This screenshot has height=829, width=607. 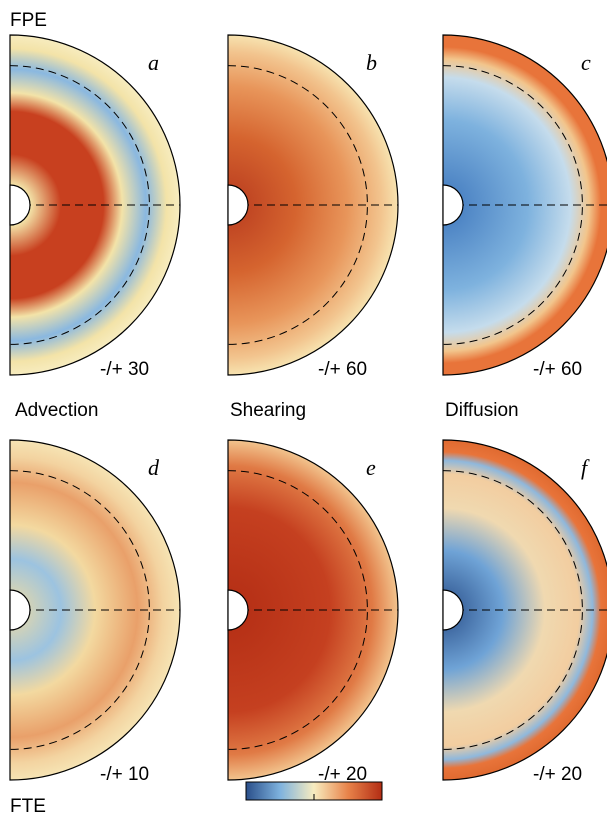 I want to click on panel-letter: e, so click(x=371, y=467).